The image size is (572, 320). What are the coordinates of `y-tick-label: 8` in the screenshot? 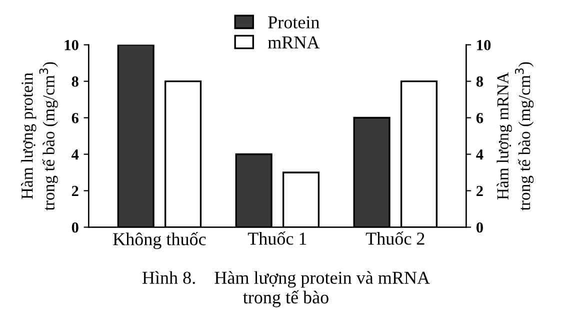 It's located at (75, 81).